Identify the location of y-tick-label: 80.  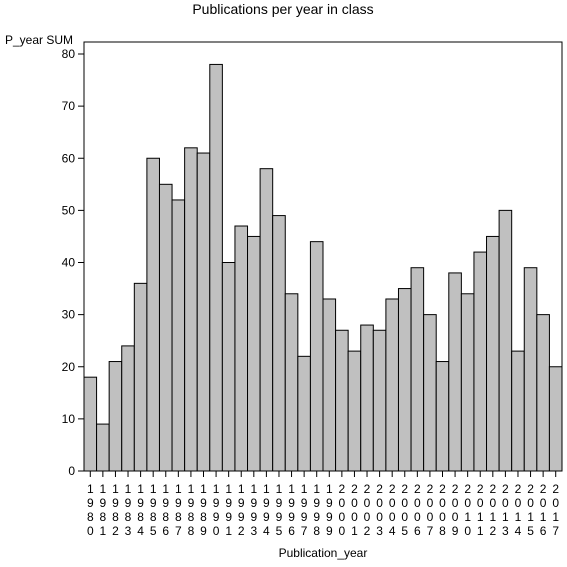
(69, 54).